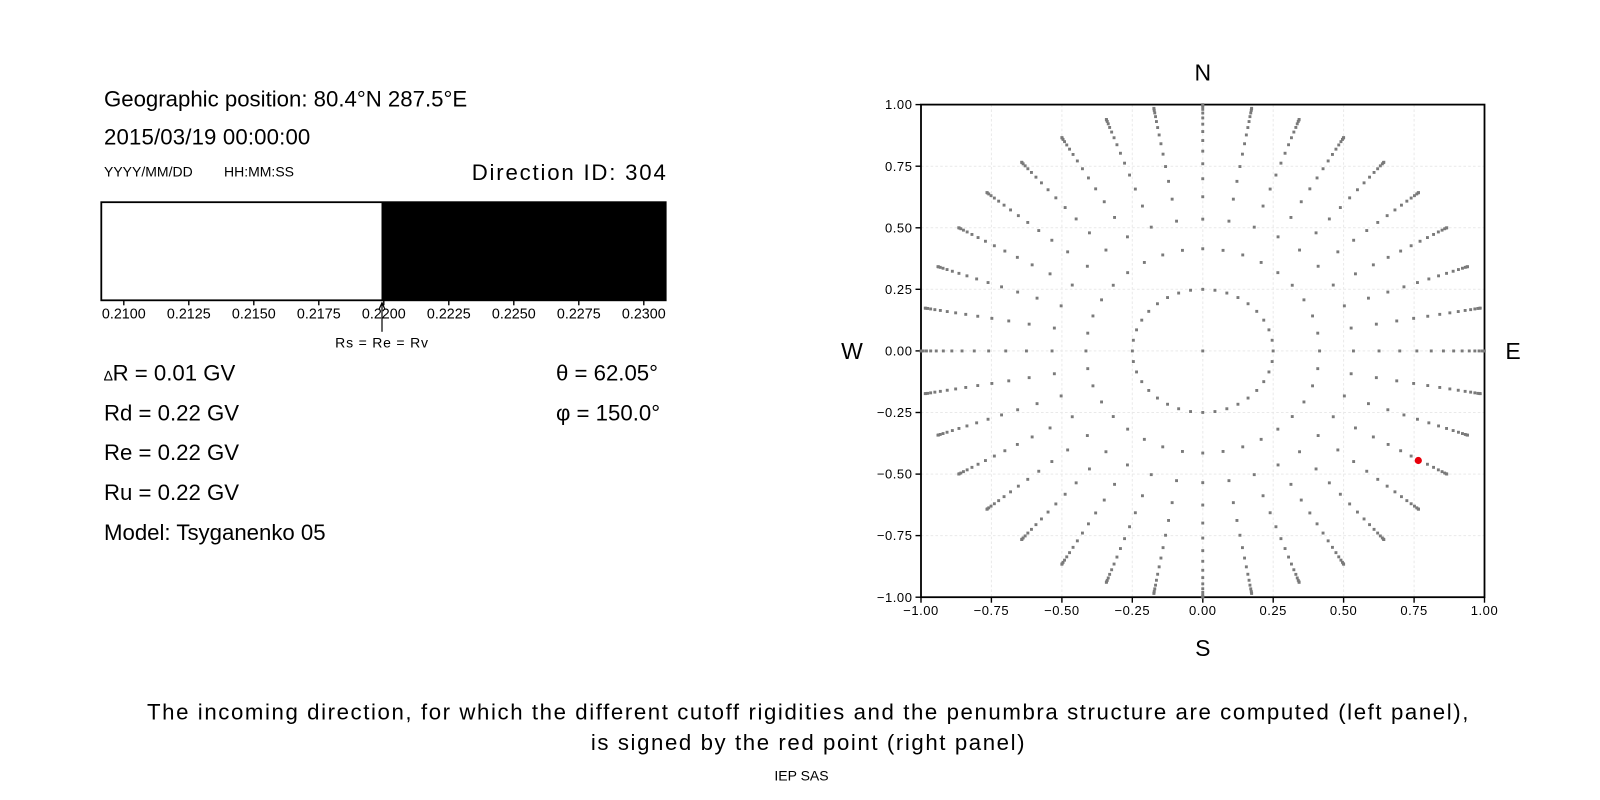  What do you see at coordinates (169, 373) in the screenshot?
I see `svg-text: ∆R = 0.01 GV` at bounding box center [169, 373].